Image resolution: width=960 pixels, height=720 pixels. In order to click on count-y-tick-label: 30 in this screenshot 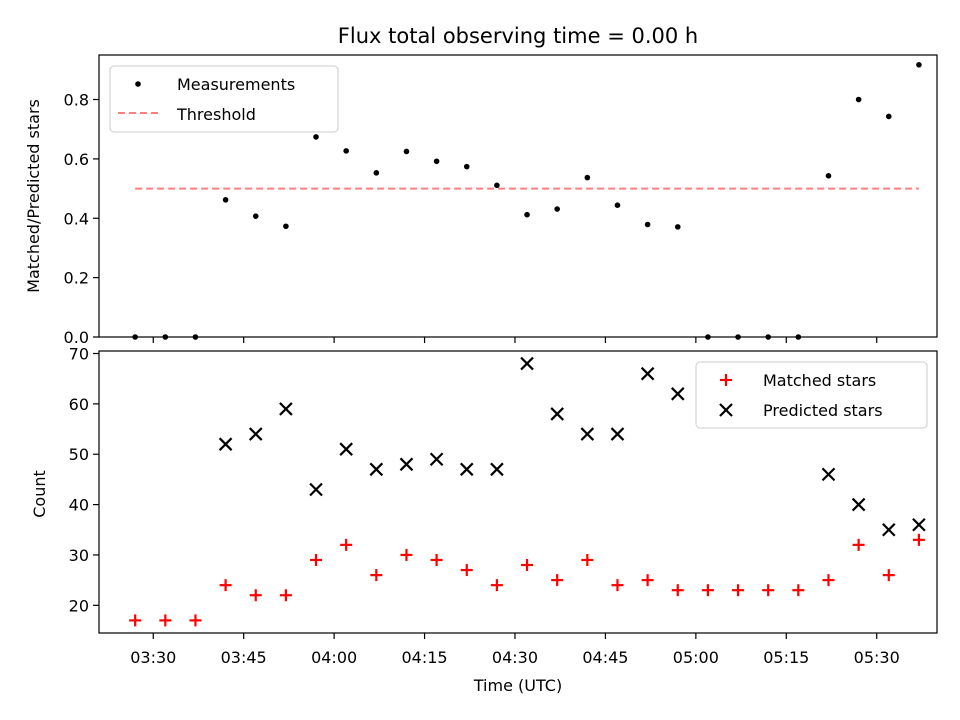, I will do `click(79, 555)`.